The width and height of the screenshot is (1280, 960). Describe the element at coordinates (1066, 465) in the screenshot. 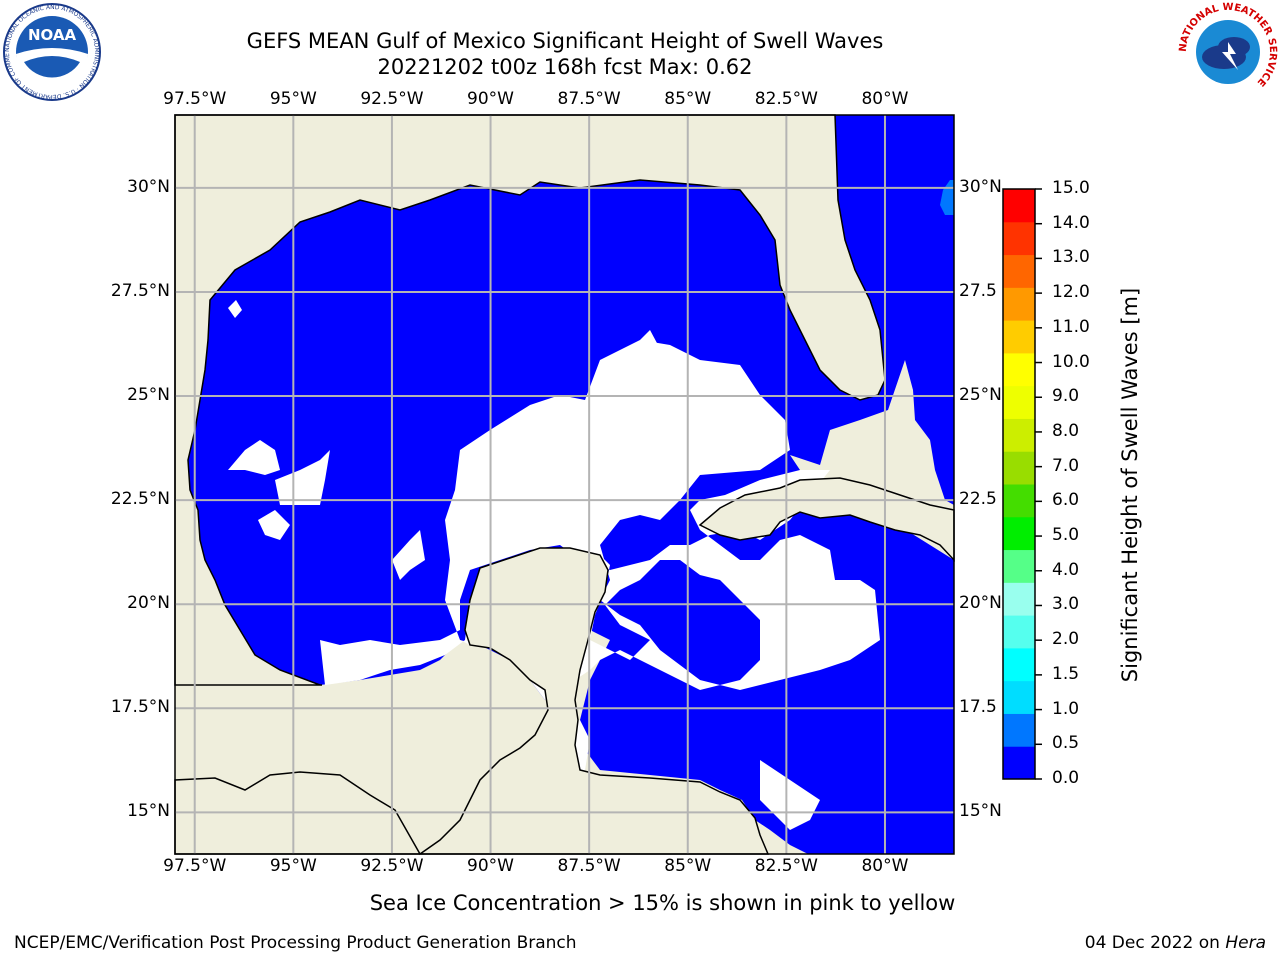

I see `colorbar-tick-label: 7.0` at that location.